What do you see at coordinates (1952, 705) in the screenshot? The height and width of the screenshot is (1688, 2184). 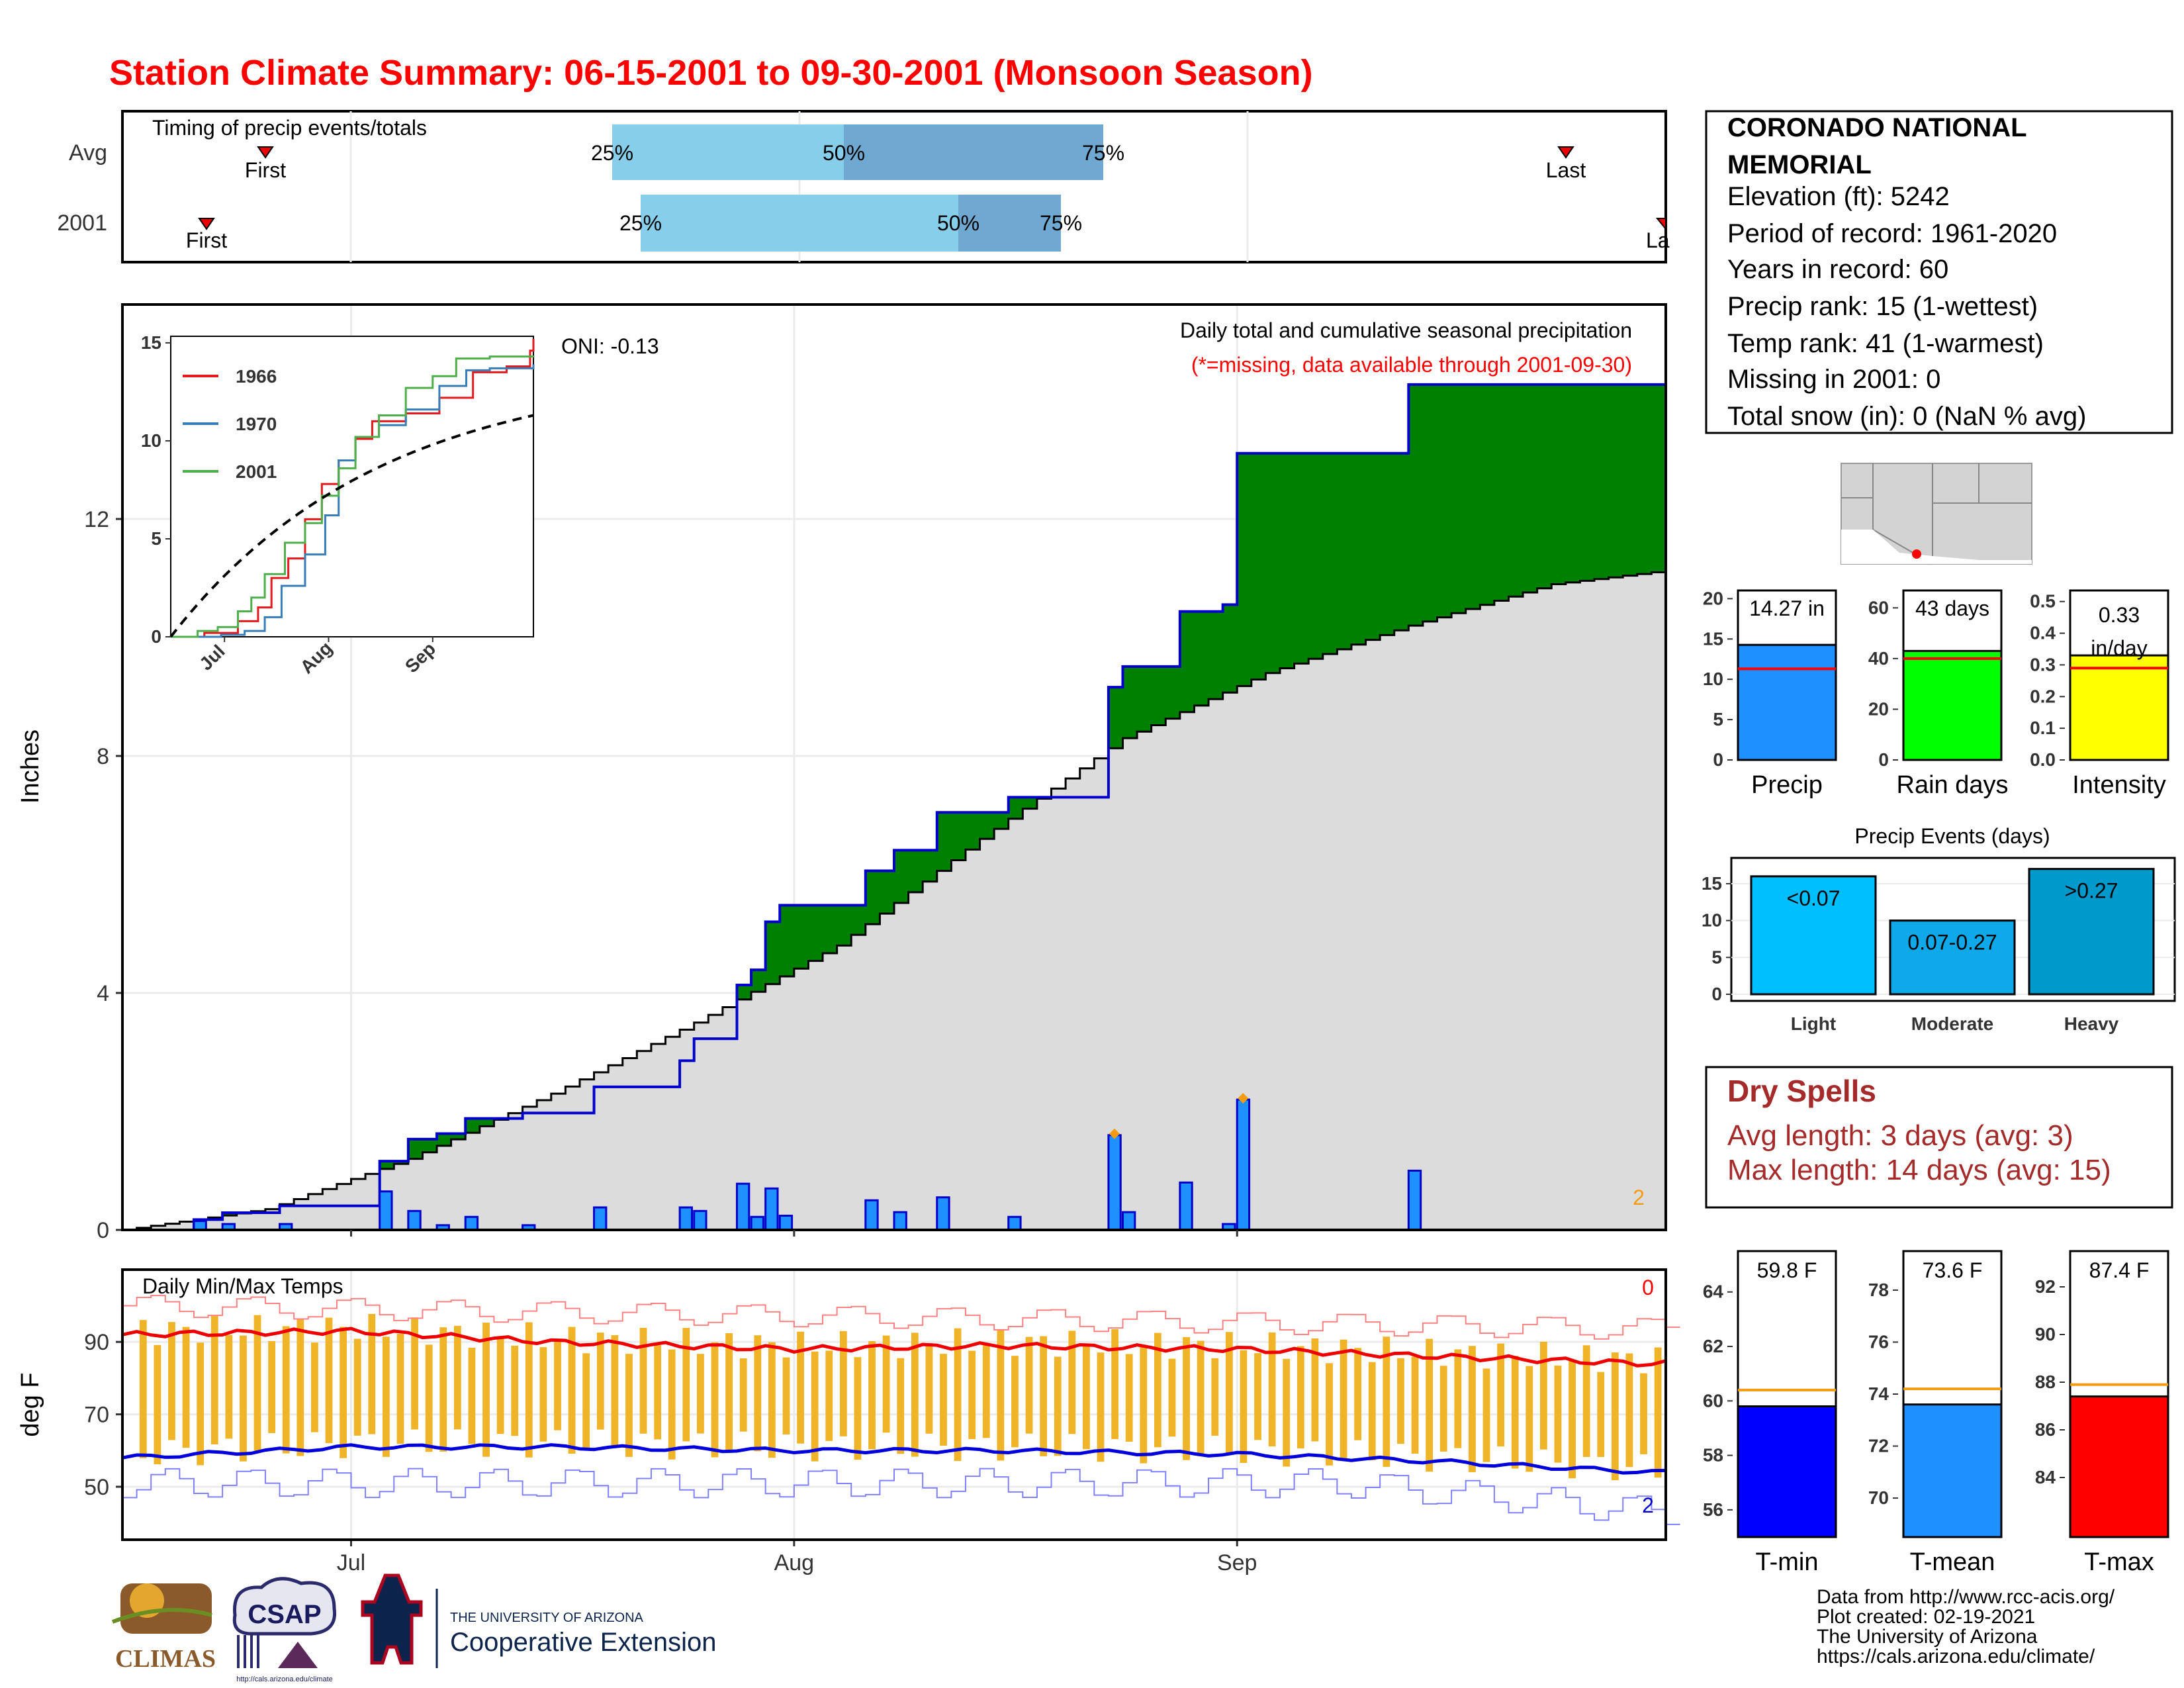 I see `raindays-bar` at bounding box center [1952, 705].